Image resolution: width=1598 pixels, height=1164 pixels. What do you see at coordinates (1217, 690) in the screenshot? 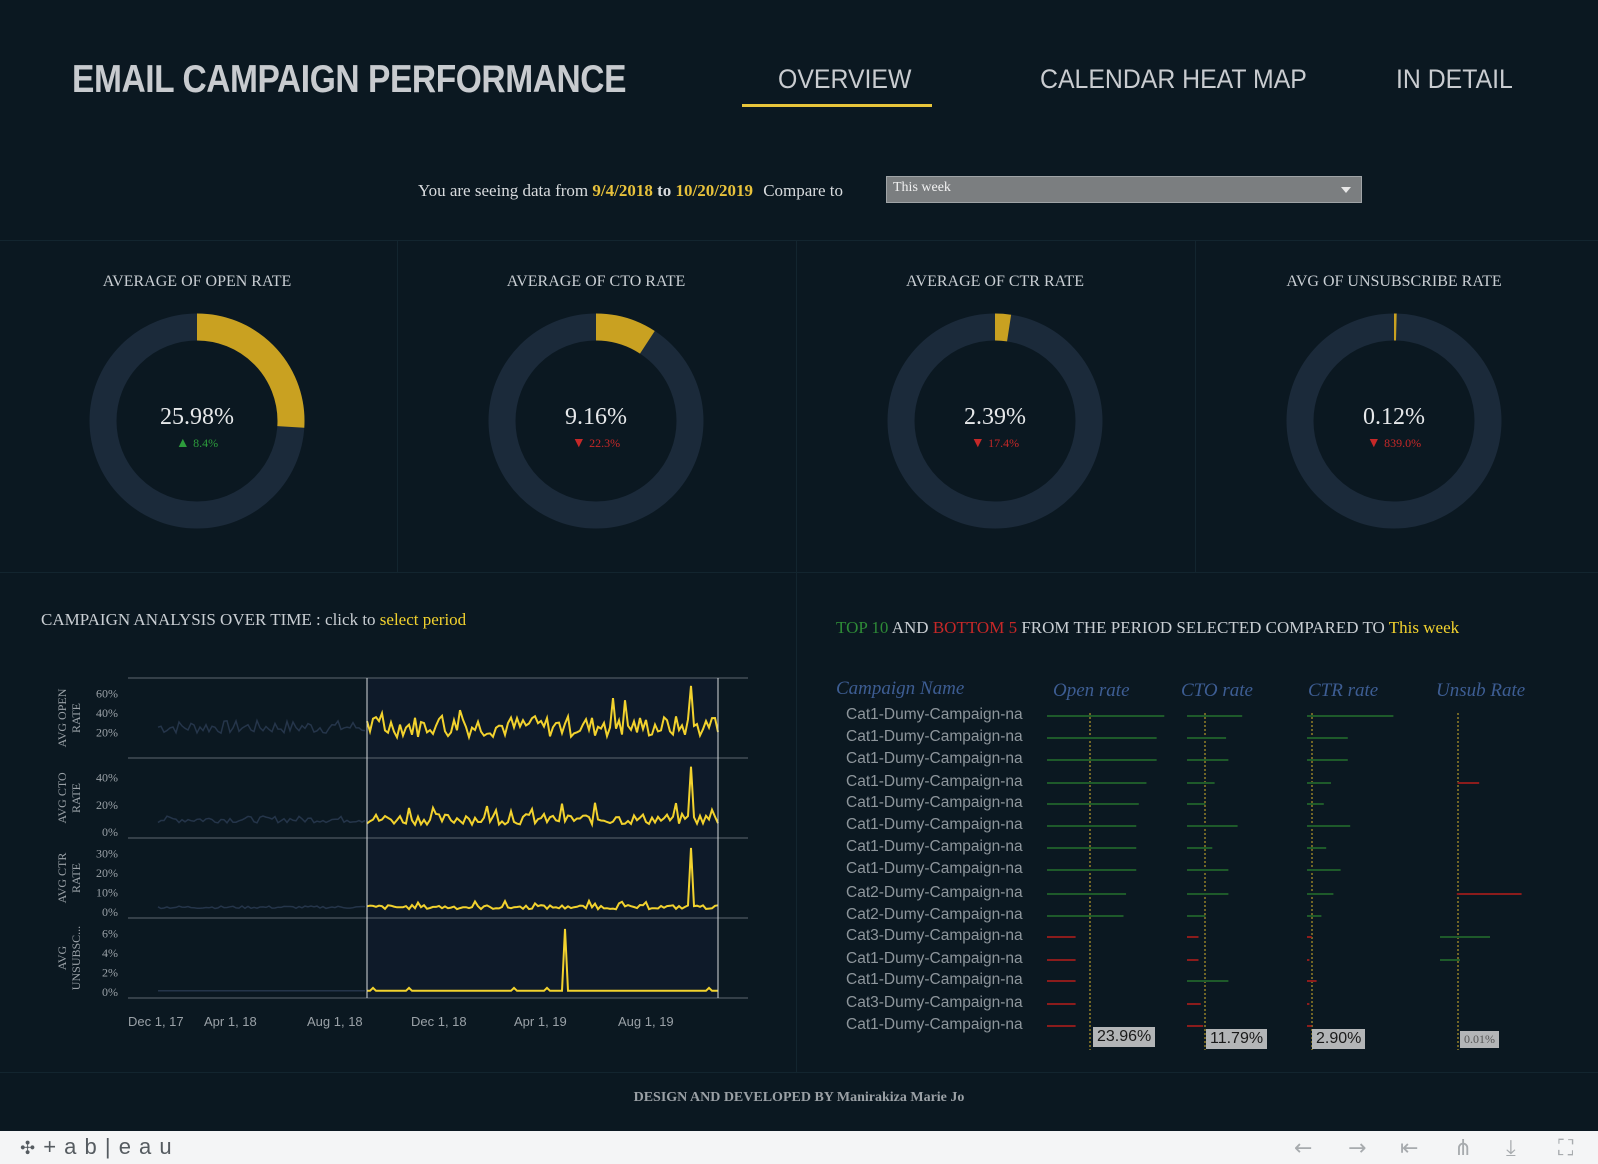
I see `col-cto-rate: CTO rate` at bounding box center [1217, 690].